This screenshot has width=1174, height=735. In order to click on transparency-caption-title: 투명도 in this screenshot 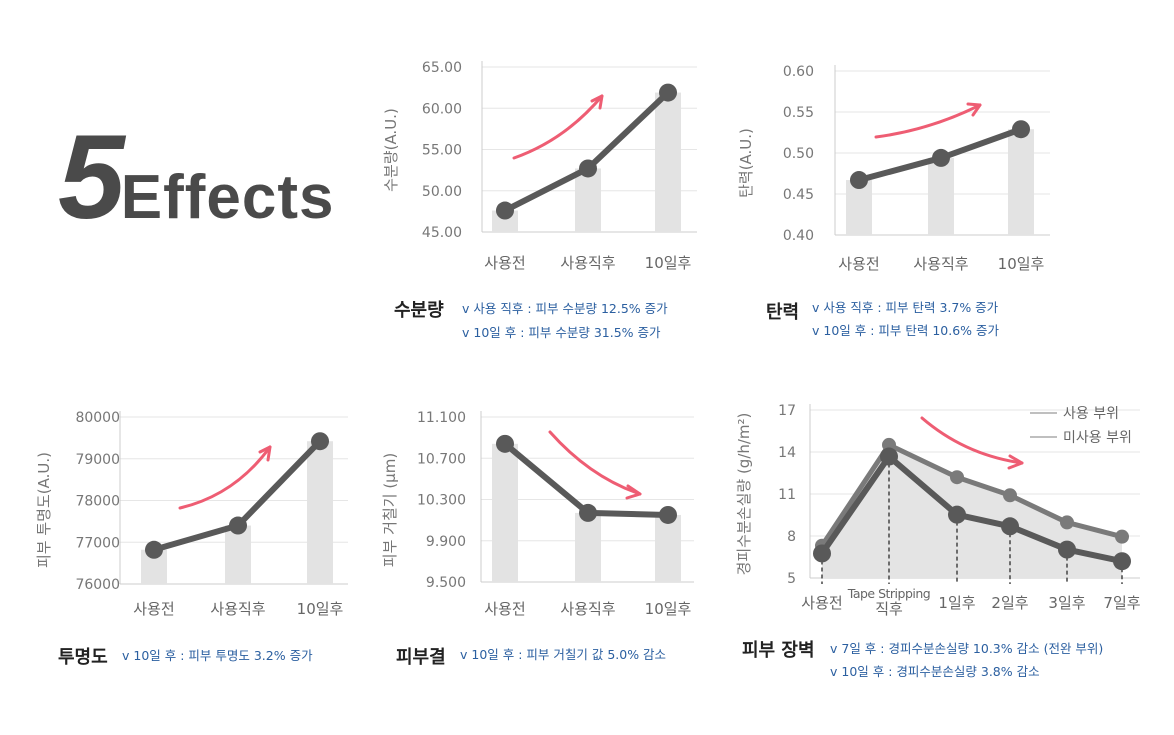, I will do `click(83, 657)`.